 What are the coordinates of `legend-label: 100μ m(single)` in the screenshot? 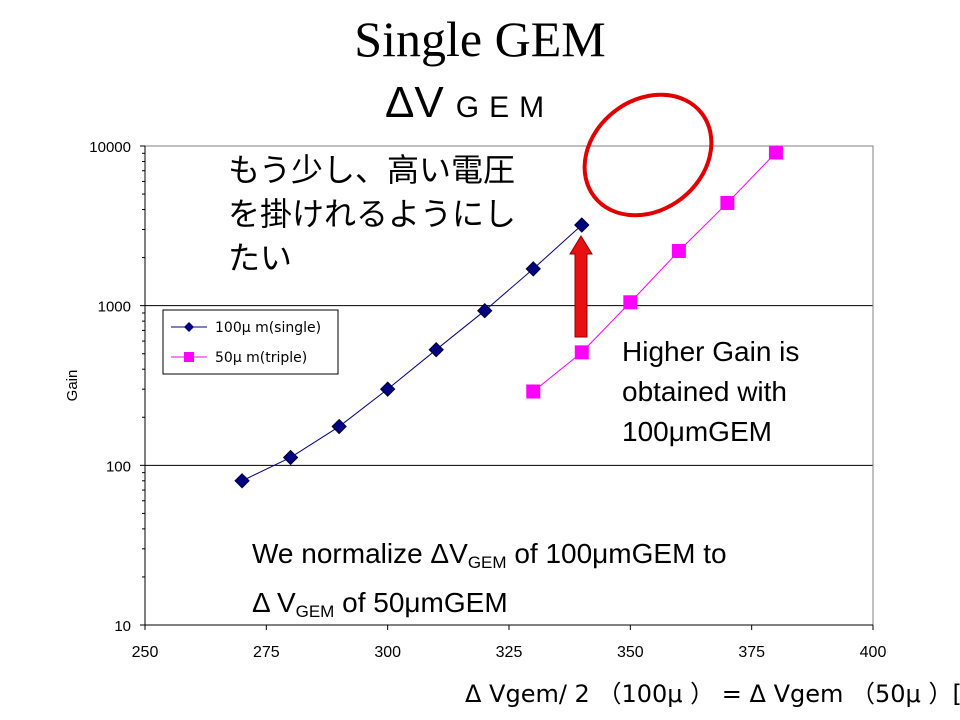 It's located at (268, 328).